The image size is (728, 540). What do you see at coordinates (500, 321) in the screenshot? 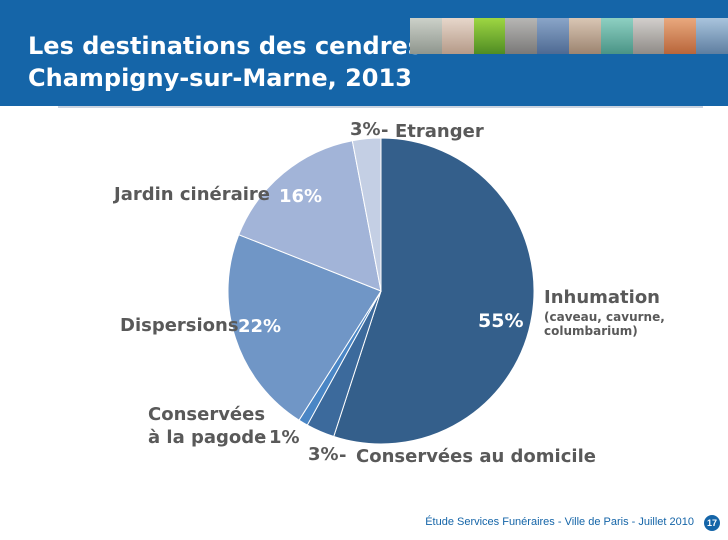
I see `pct-inhumation: 55%` at bounding box center [500, 321].